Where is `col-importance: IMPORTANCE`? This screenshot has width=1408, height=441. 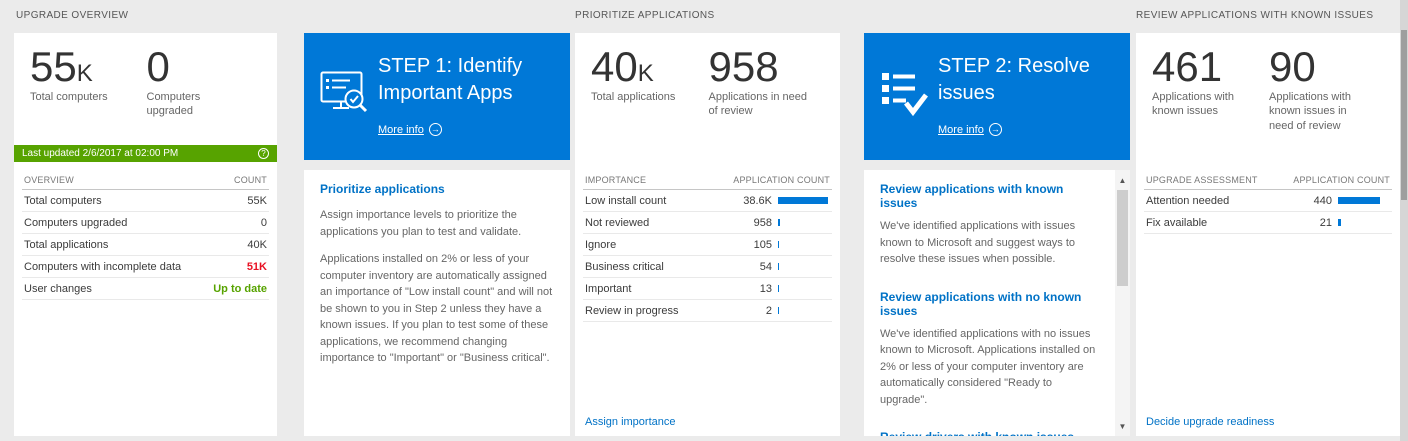 col-importance: IMPORTANCE is located at coordinates (616, 180).